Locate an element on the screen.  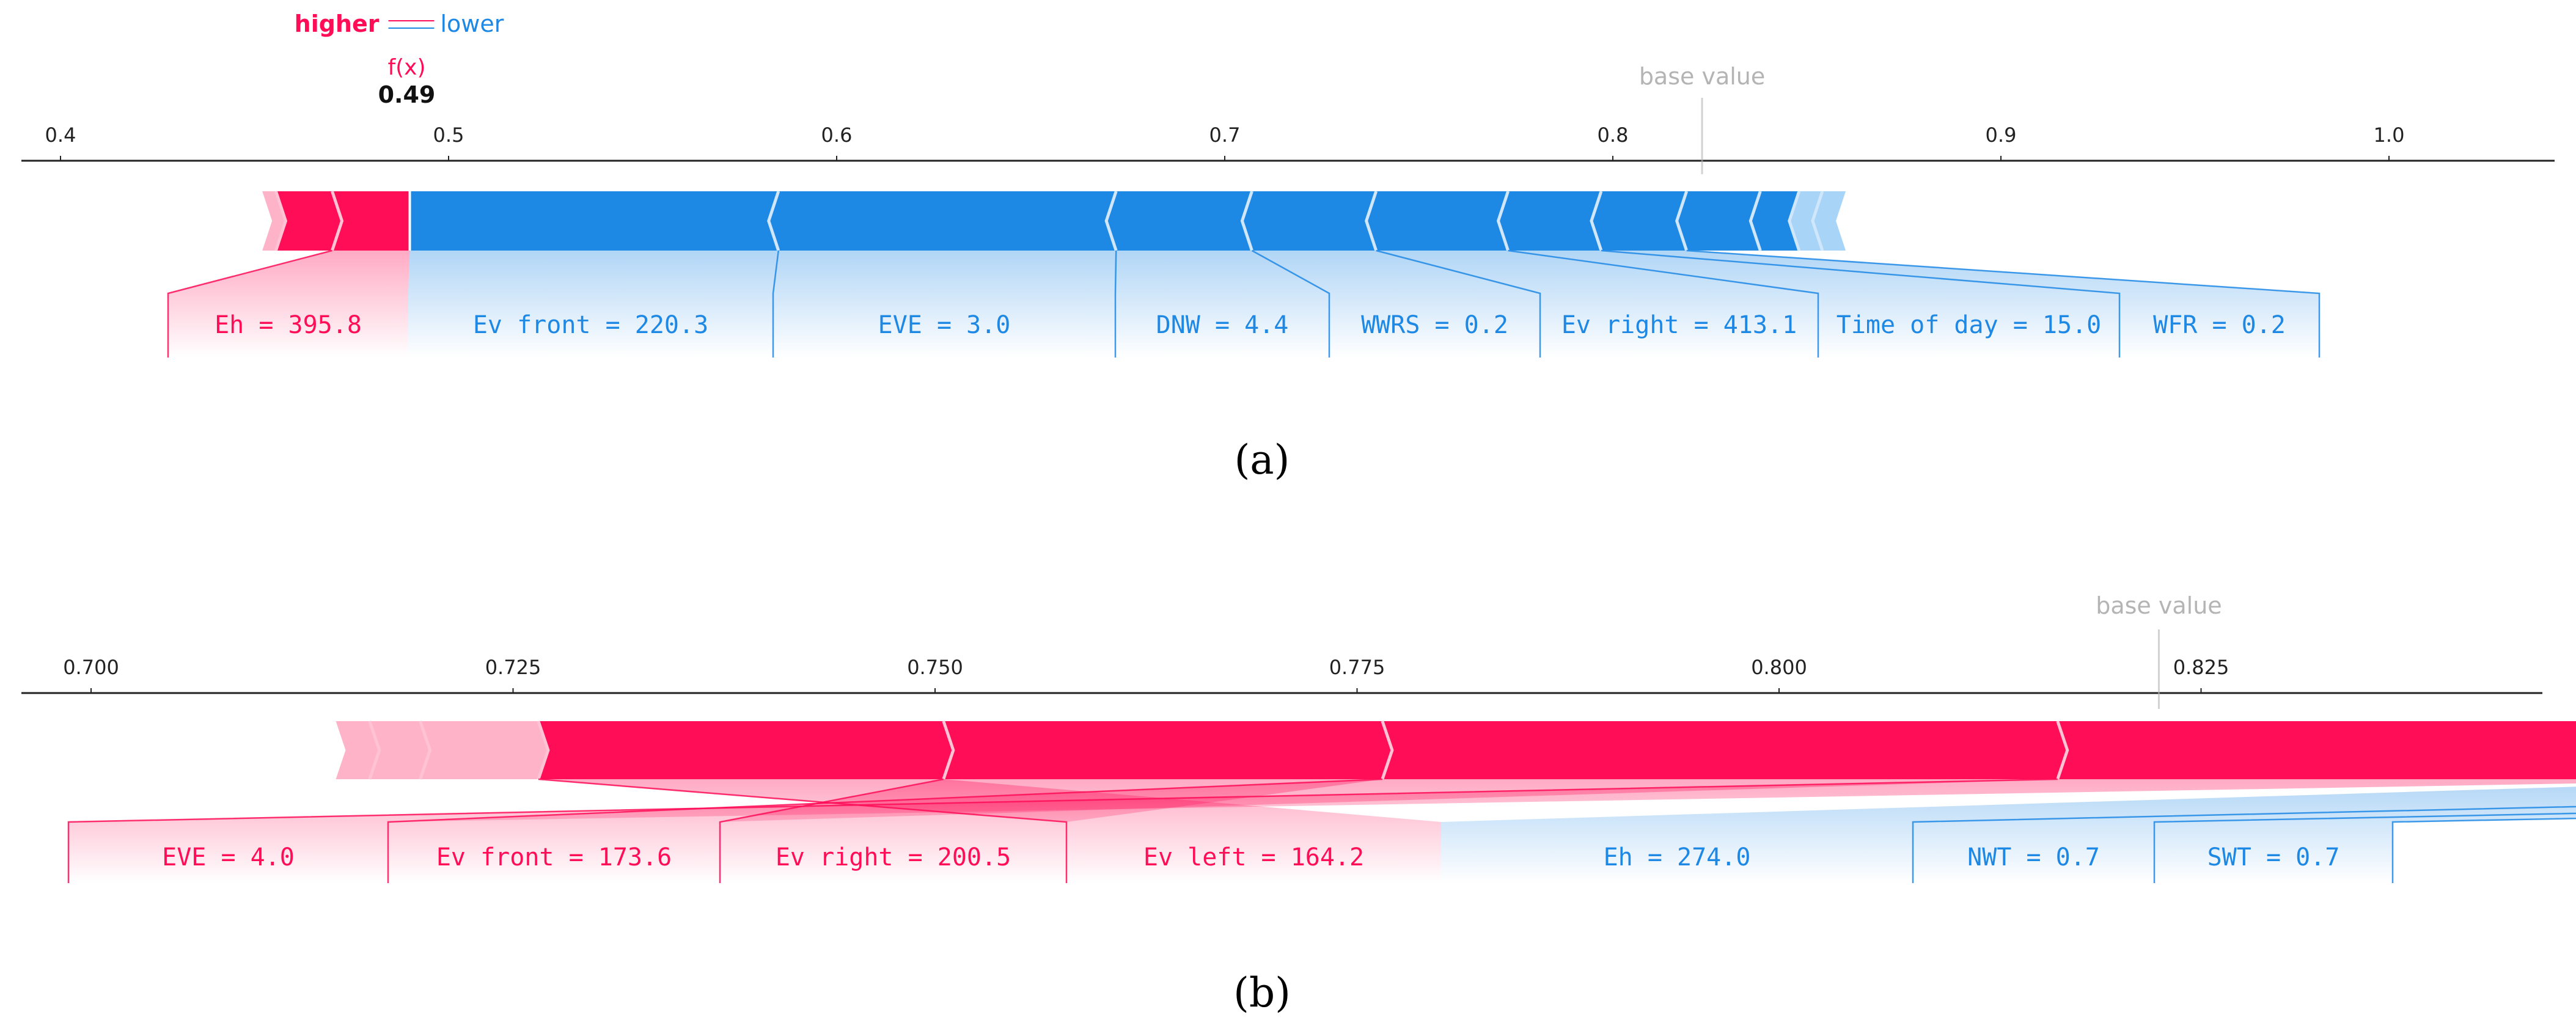
feature-label: Ev right = 200.5 is located at coordinates (893, 857).